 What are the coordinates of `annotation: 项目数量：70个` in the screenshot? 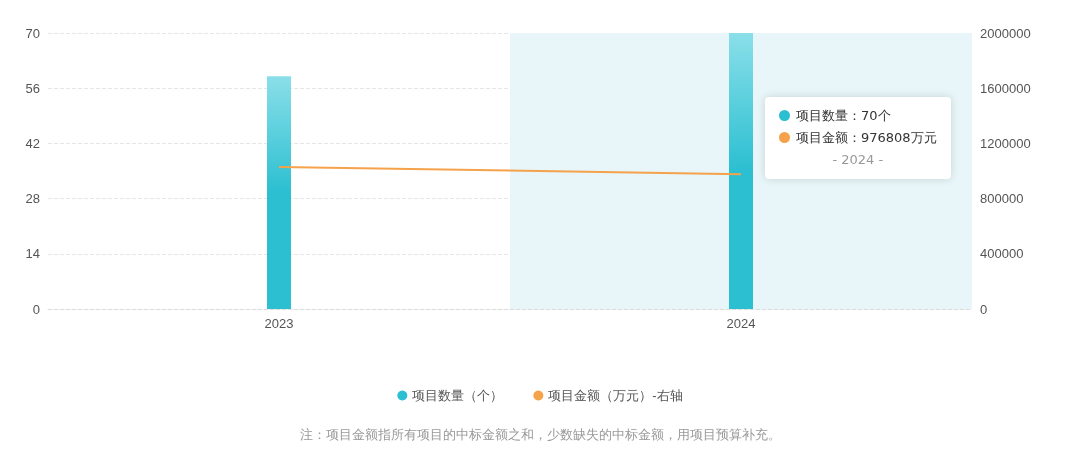 It's located at (843, 116).